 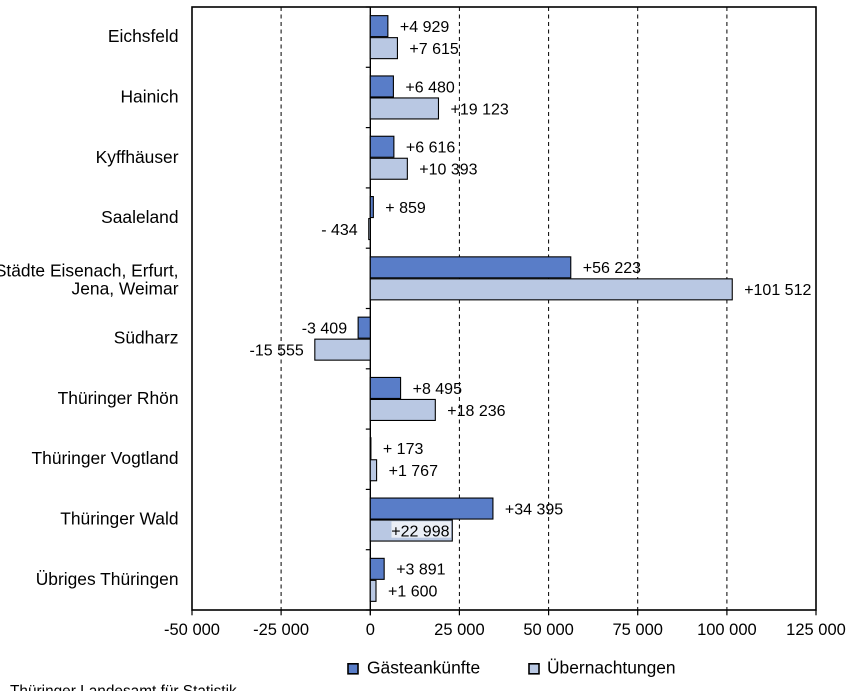 I want to click on svg-text: 100 000, so click(x=727, y=630).